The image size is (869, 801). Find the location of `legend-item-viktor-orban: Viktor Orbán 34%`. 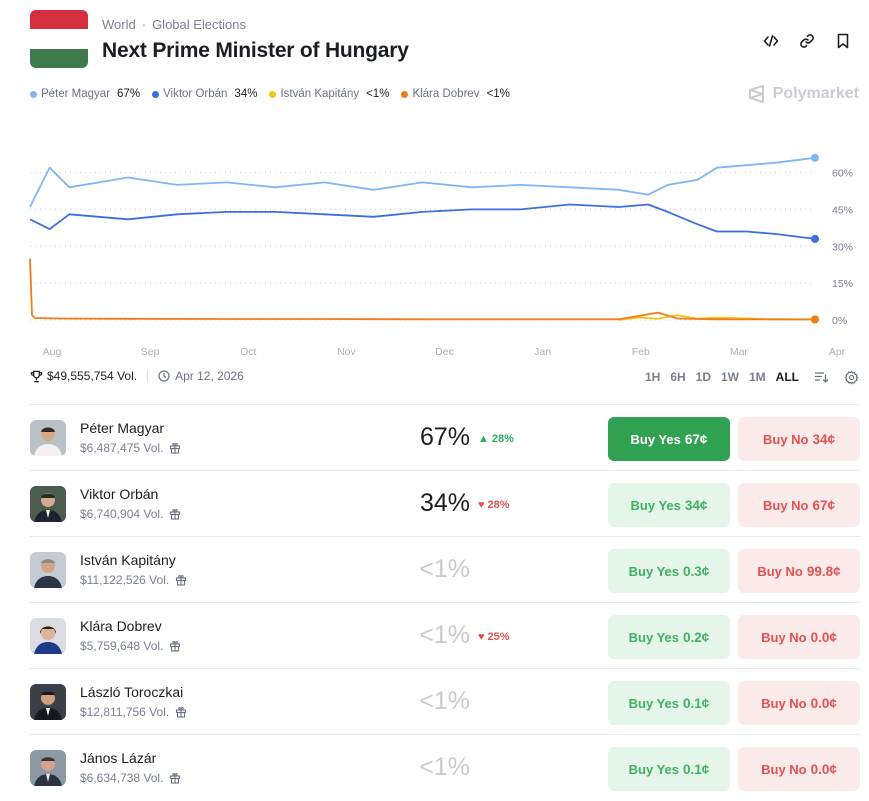

legend-item-viktor-orban: Viktor Orbán 34% is located at coordinates (204, 94).